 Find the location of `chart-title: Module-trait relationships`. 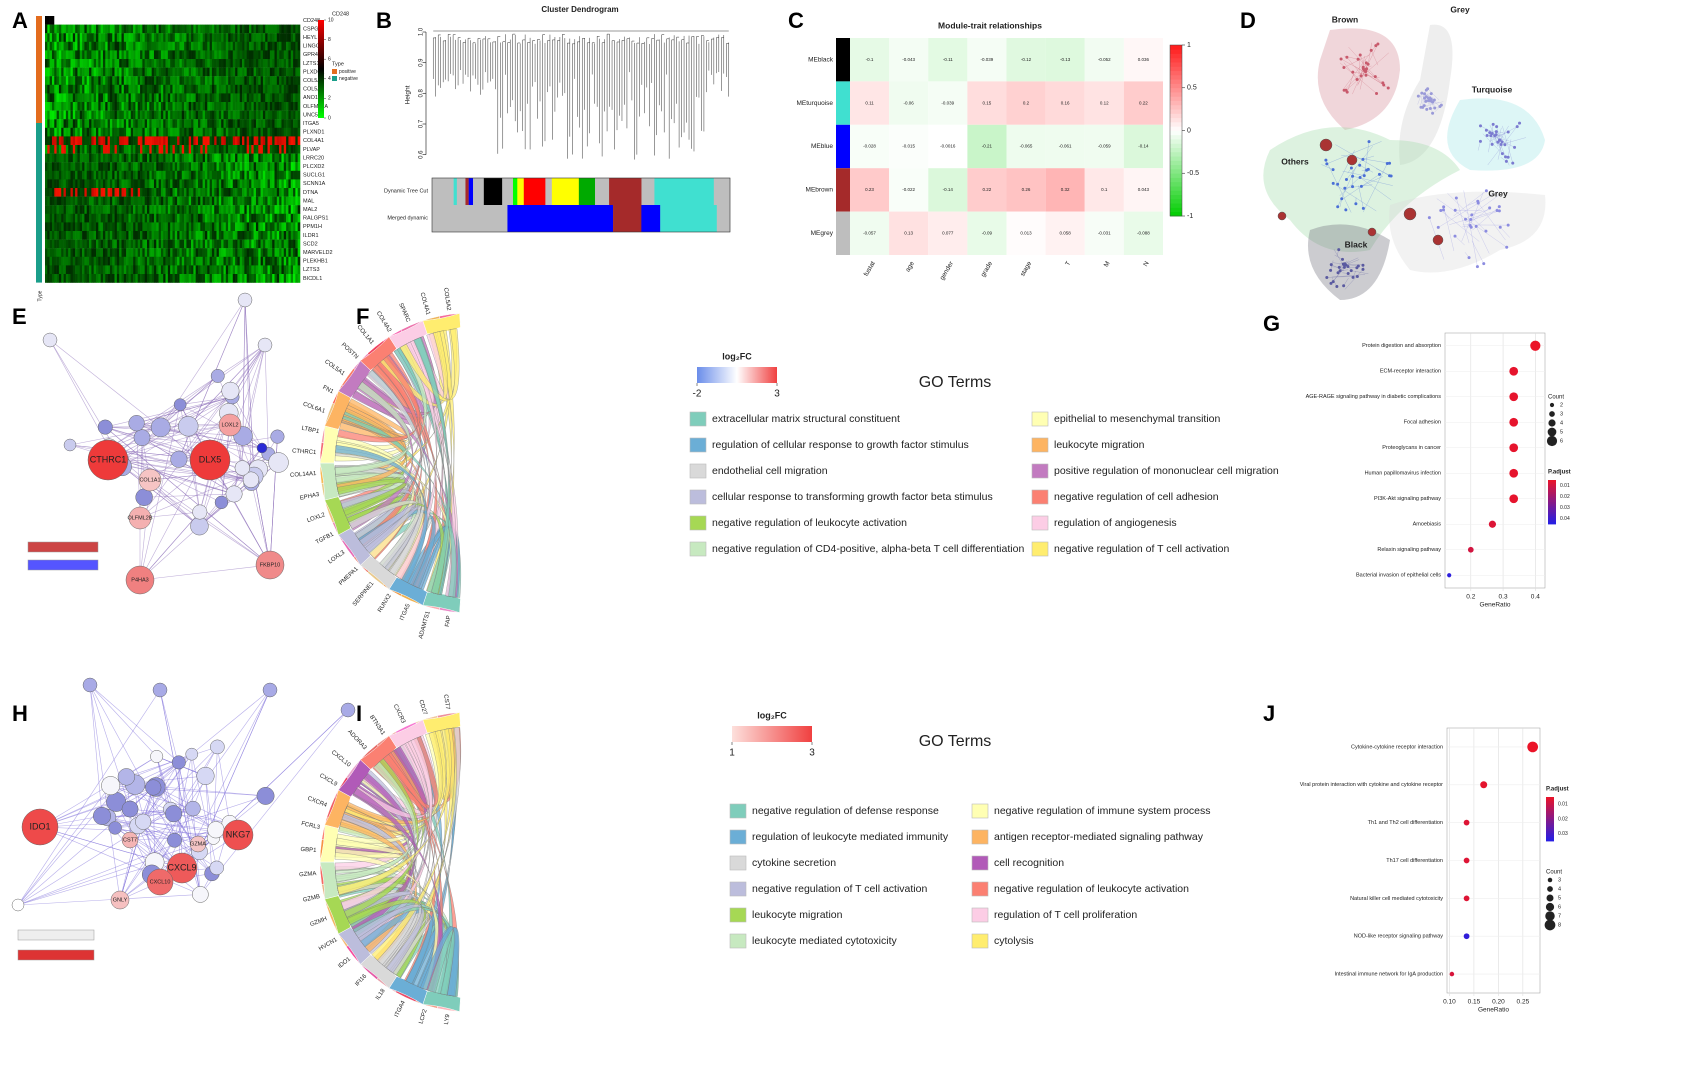

chart-title: Module-trait relationships is located at coordinates (990, 25).